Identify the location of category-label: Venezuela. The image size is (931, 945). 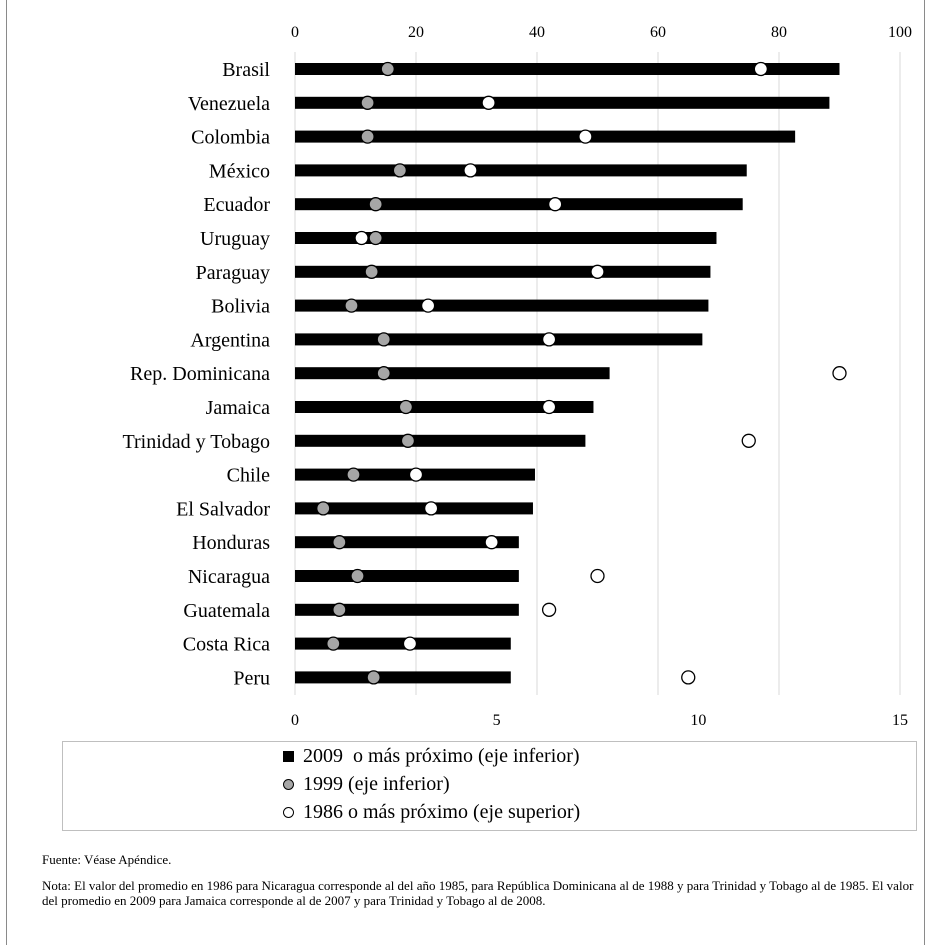
(229, 104).